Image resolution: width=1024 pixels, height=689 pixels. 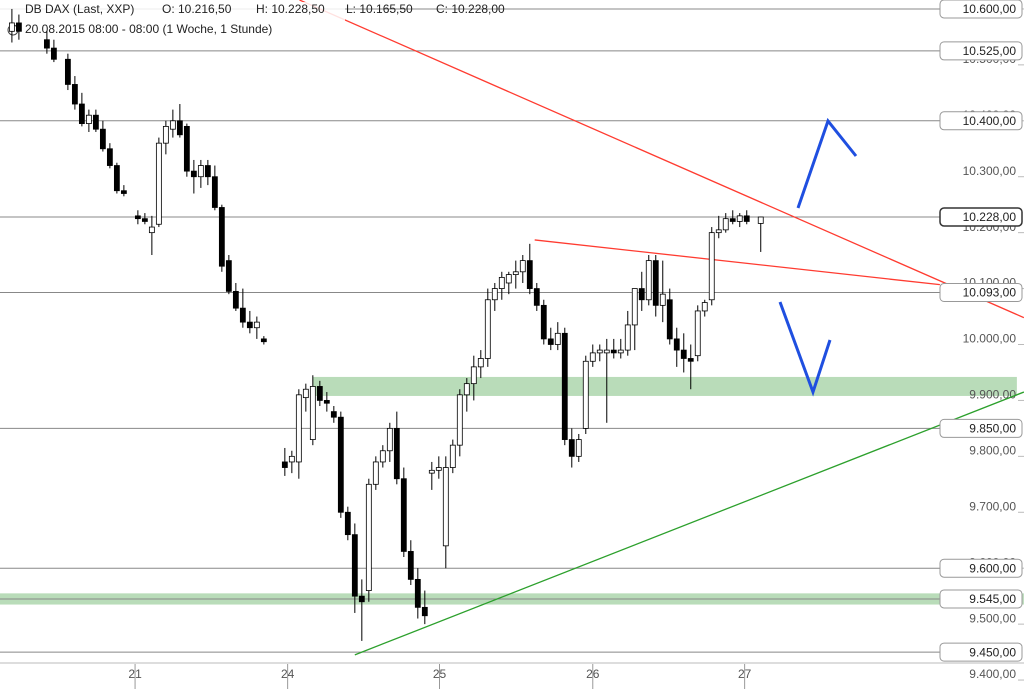 What do you see at coordinates (664, 386) in the screenshot?
I see `support-zone` at bounding box center [664, 386].